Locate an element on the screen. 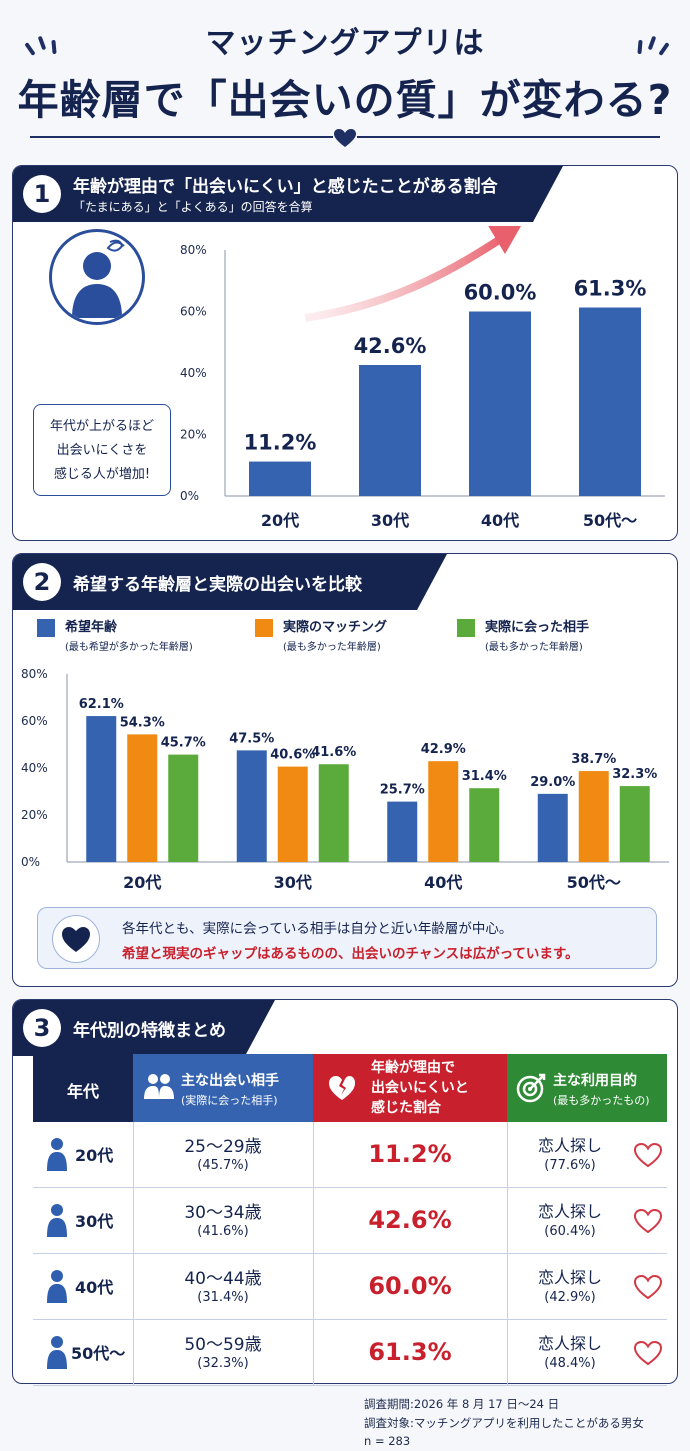  difficulty-rate: 60.0% is located at coordinates (410, 1286).